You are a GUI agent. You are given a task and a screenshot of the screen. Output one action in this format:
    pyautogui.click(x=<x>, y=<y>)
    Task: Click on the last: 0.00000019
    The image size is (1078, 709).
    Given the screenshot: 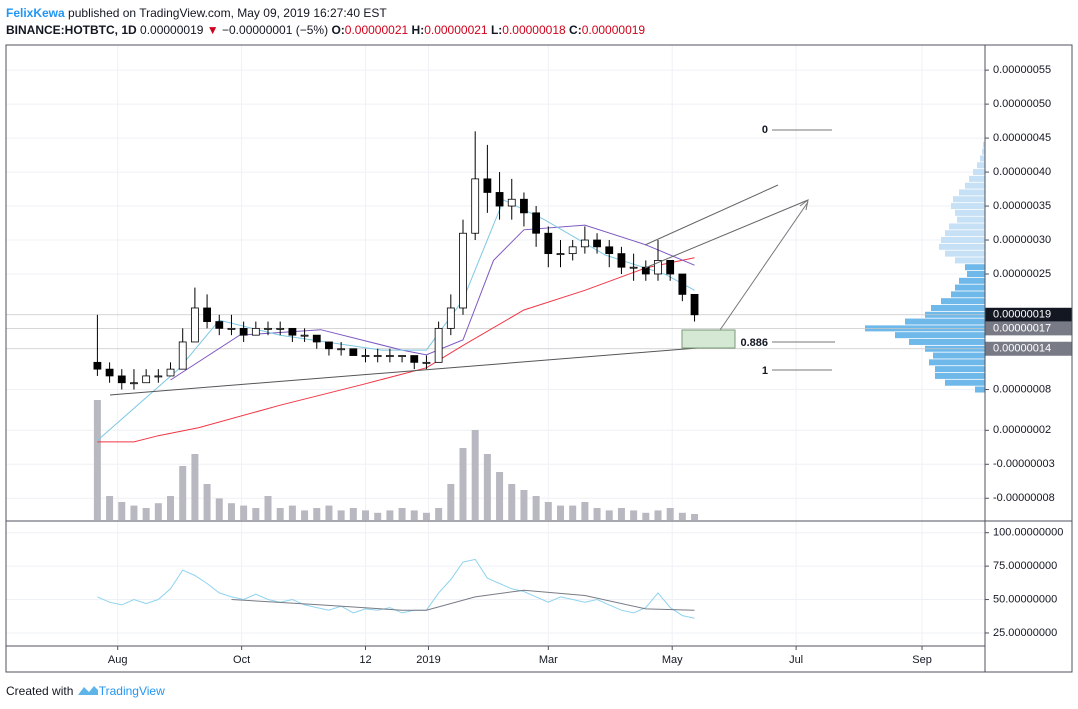 What is the action you would take?
    pyautogui.click(x=172, y=30)
    